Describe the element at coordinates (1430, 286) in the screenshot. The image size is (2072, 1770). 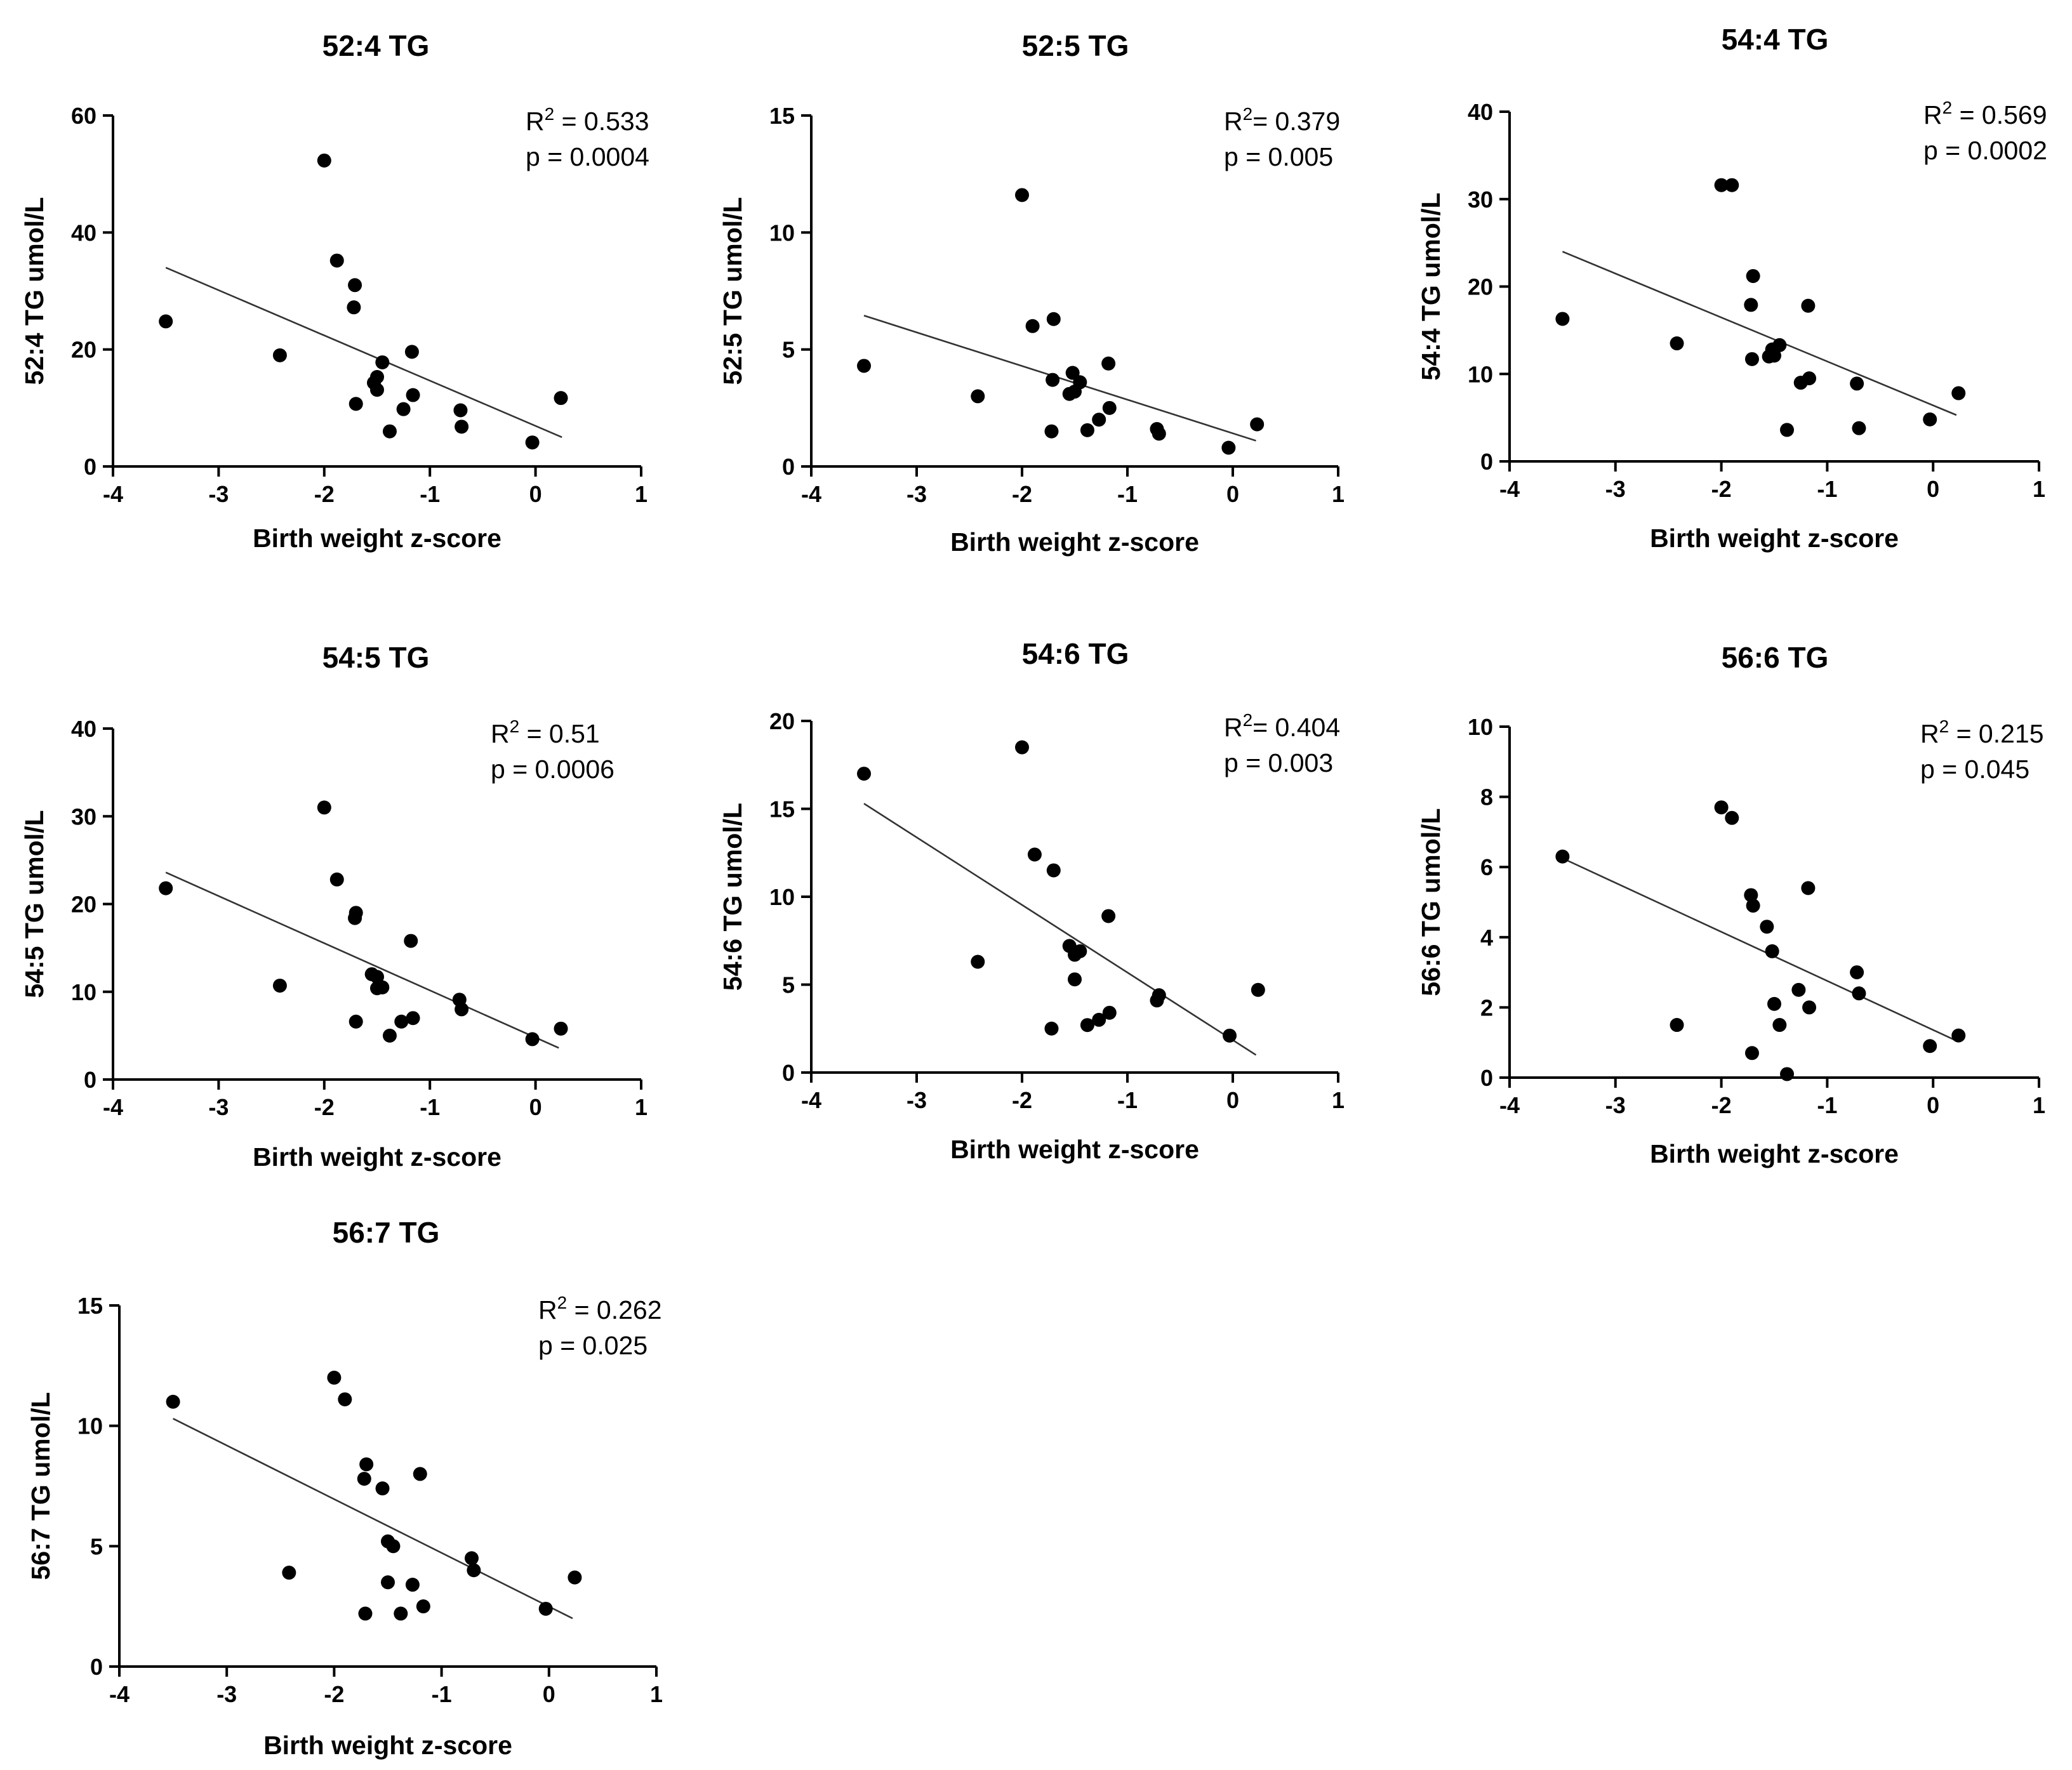
I see `y-axis-label: 54:4 TG umol/L` at that location.